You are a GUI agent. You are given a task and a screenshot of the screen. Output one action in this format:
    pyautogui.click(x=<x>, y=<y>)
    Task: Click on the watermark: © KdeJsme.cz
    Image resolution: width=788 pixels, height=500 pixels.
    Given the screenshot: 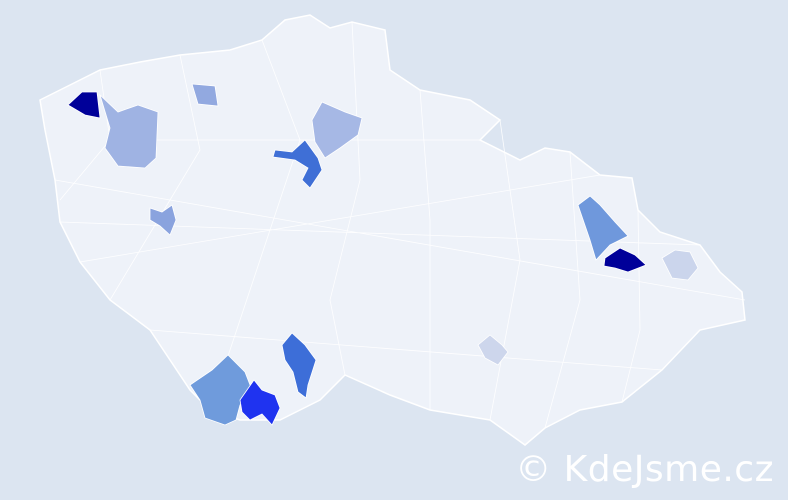 What is the action you would take?
    pyautogui.click(x=644, y=469)
    